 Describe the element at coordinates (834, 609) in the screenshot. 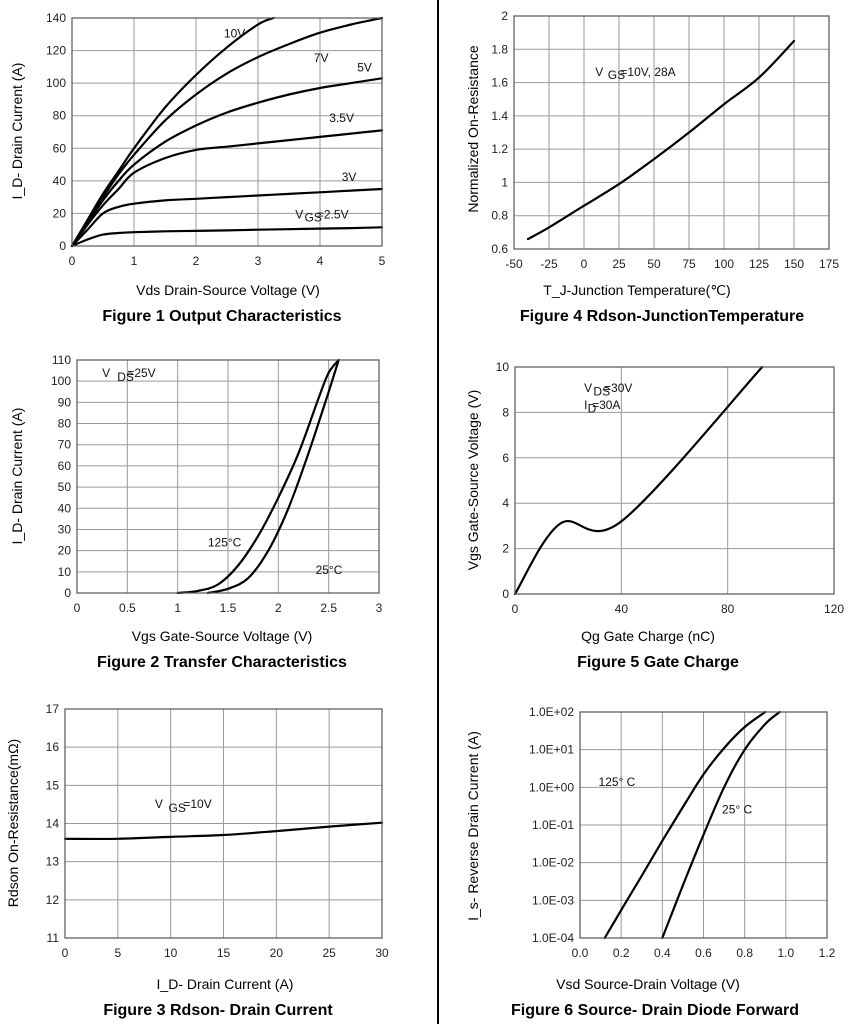

I see `x-tick-label: 120` at that location.